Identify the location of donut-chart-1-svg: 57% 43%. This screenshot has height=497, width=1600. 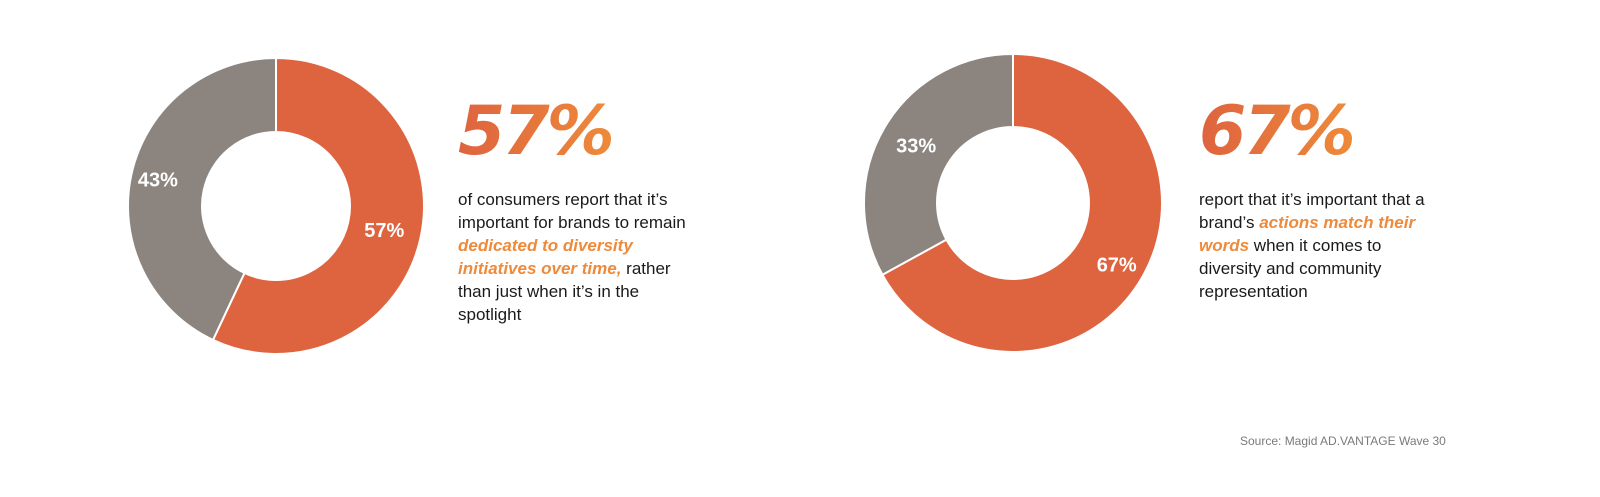
(276, 205).